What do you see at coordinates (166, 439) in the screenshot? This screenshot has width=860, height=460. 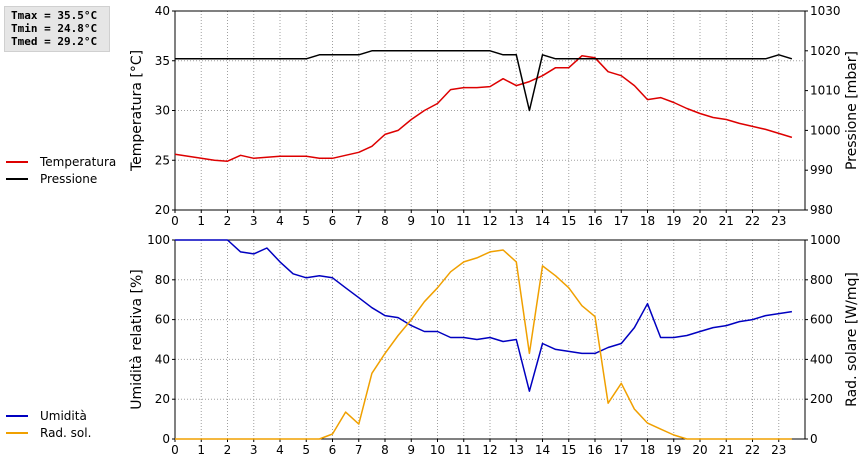 I see `y-tick-label-left: 0` at bounding box center [166, 439].